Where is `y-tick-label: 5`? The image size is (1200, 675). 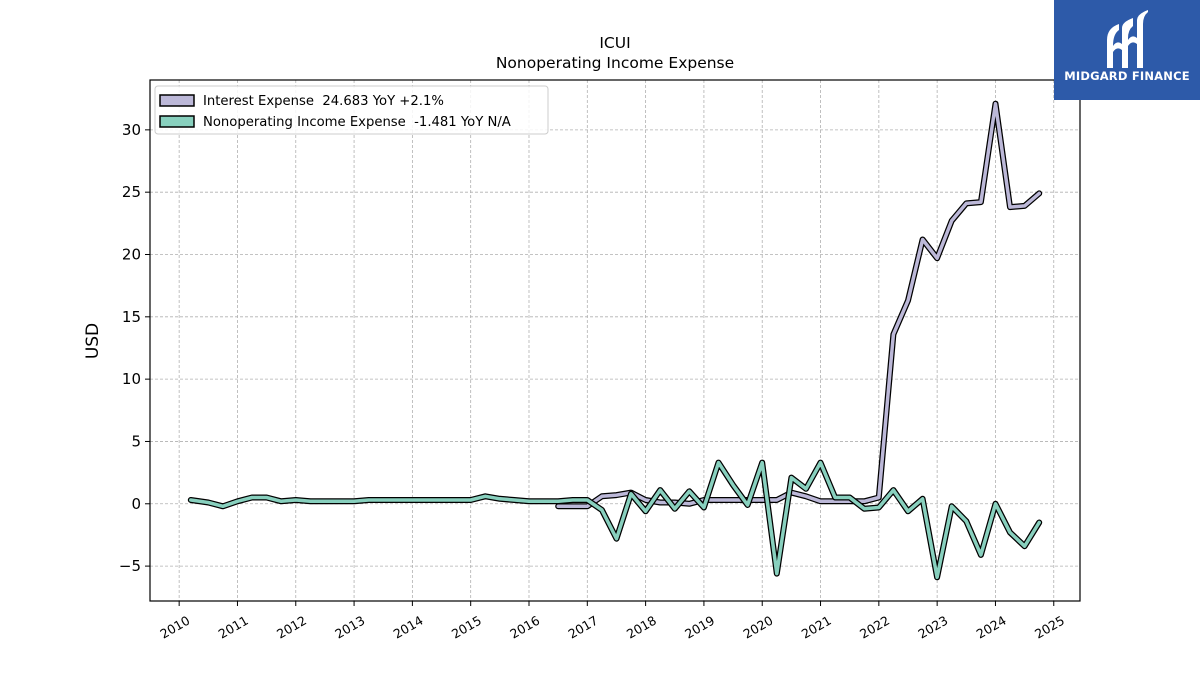
y-tick-label: 5 is located at coordinates (136, 441).